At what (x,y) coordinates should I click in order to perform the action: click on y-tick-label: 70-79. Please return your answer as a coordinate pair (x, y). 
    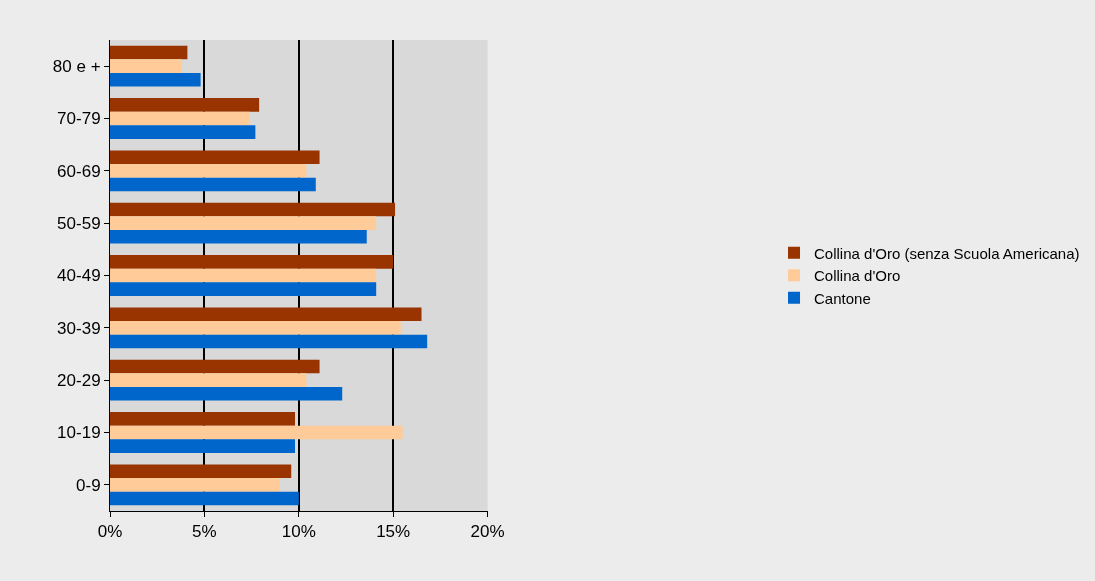
    Looking at the image, I should click on (79, 119).